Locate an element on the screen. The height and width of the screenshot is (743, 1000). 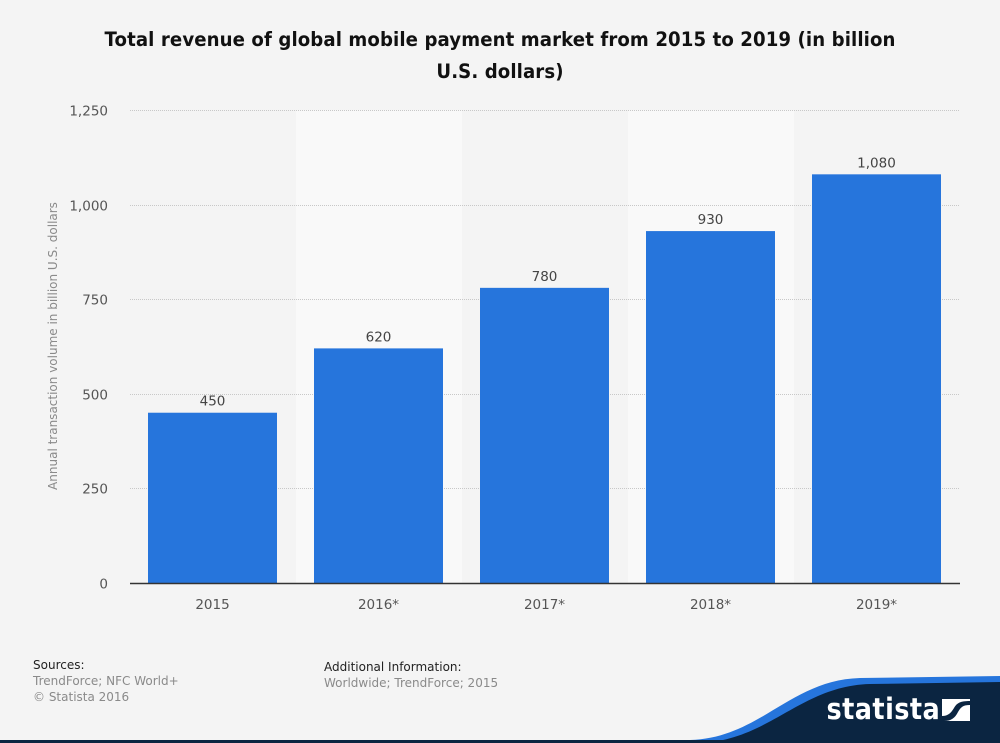
sources-heading: Sources: is located at coordinates (59, 665).